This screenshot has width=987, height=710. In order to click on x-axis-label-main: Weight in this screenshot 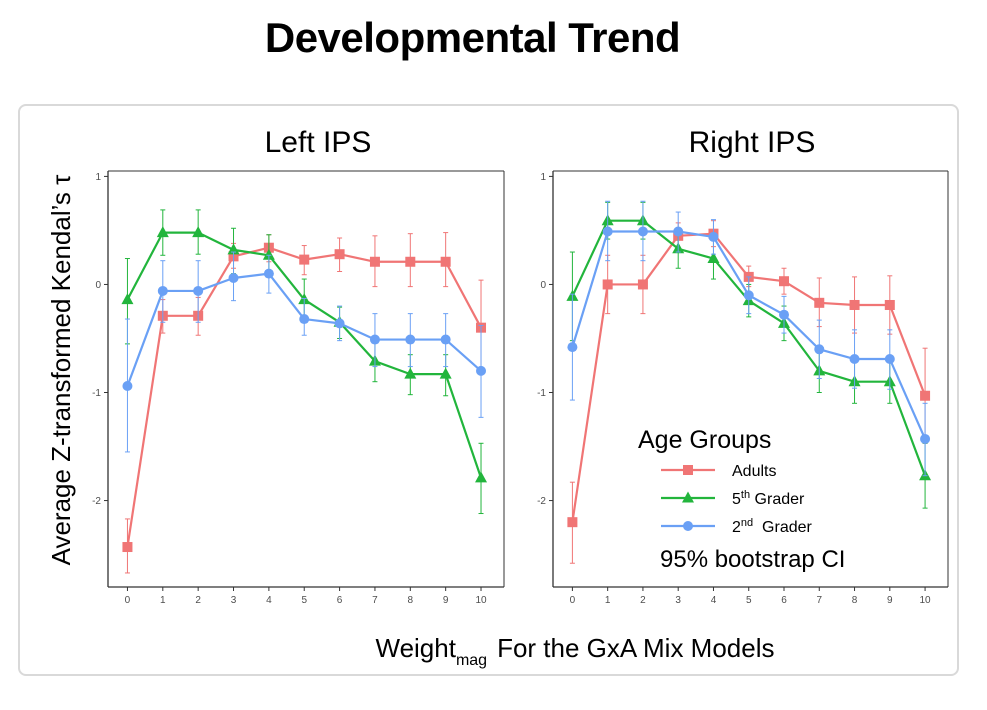, I will do `click(416, 648)`.